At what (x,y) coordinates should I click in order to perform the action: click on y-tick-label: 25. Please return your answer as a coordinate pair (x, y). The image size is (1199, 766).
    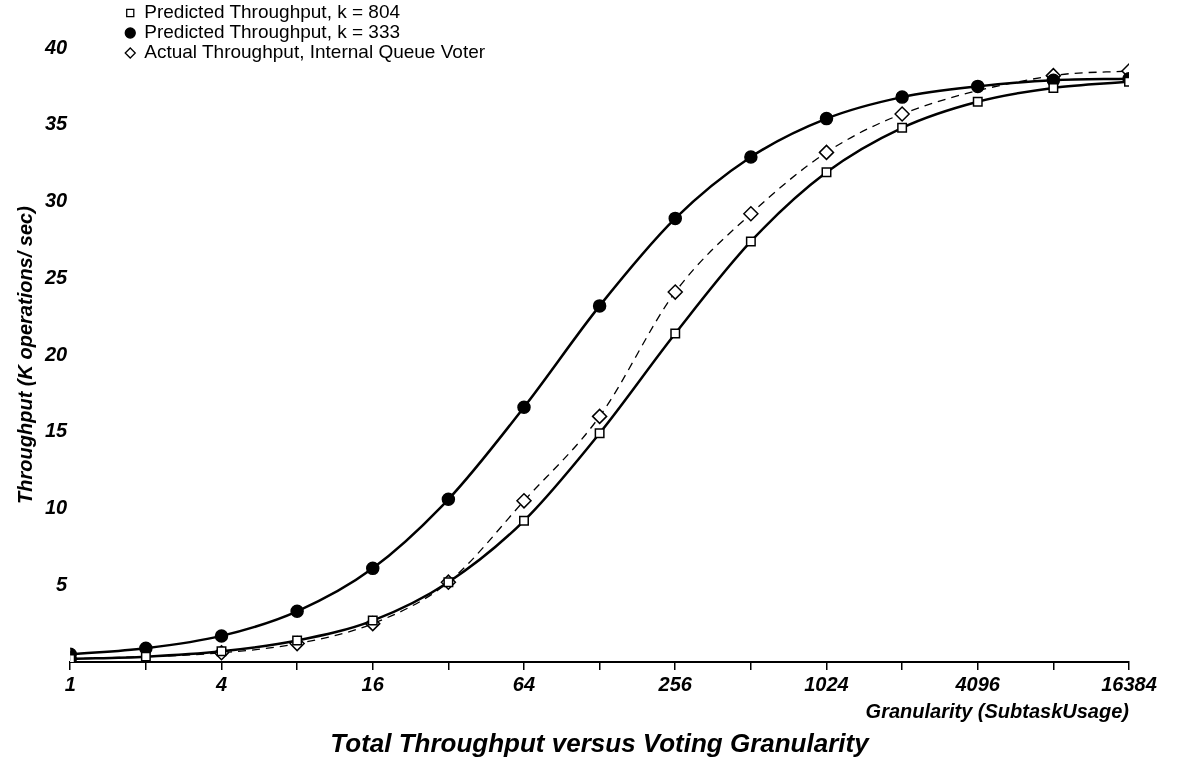
    Looking at the image, I should click on (56, 276).